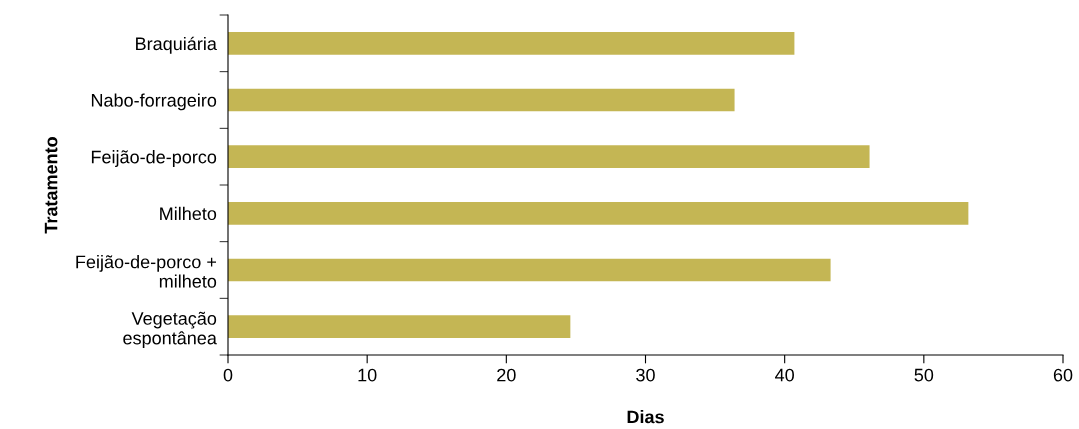 The image size is (1079, 429). What do you see at coordinates (784, 375) in the screenshot?
I see `x-tick-label: 40` at bounding box center [784, 375].